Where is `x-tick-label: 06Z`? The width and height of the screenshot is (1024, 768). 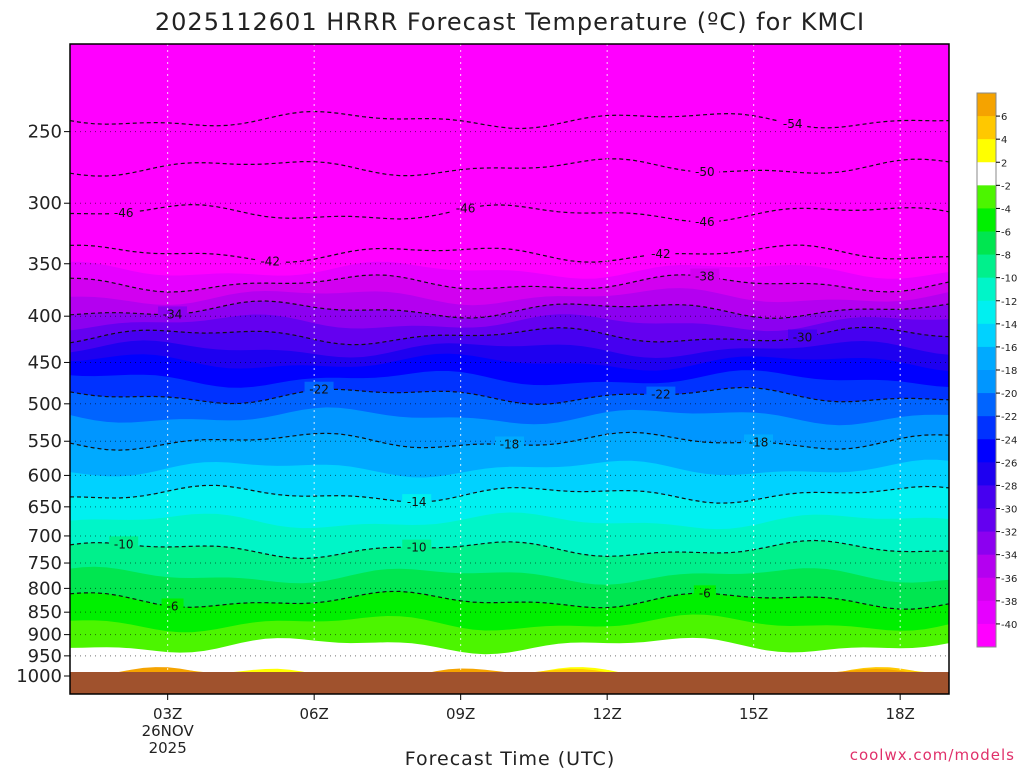 x-tick-label: 06Z is located at coordinates (313, 714).